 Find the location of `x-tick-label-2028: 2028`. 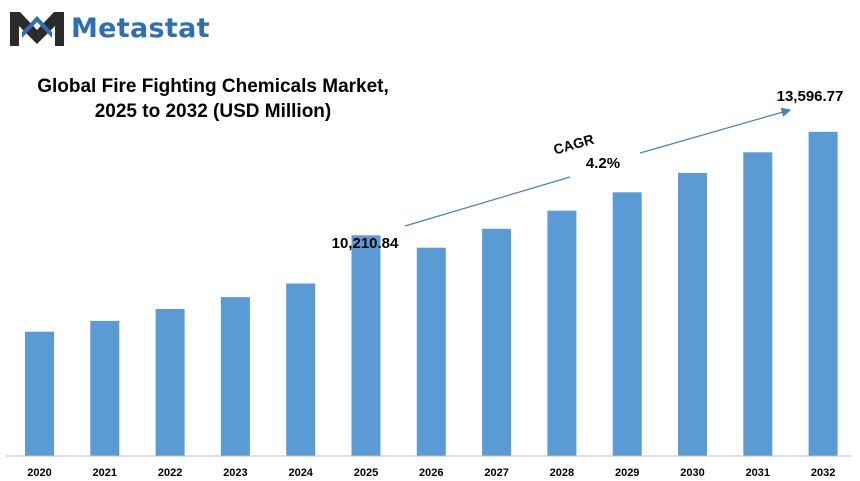

x-tick-label-2028: 2028 is located at coordinates (562, 473).